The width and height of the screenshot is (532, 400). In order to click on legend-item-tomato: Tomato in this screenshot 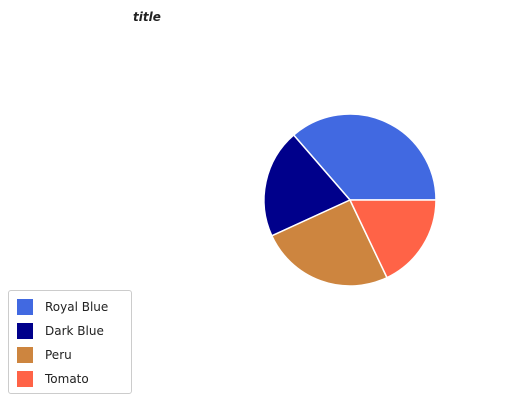, I will do `click(74, 379)`.